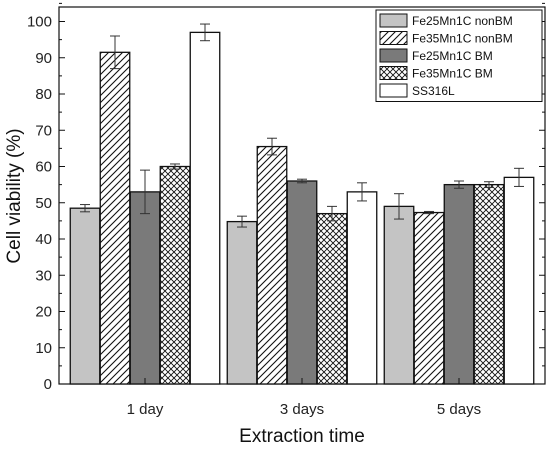 Image resolution: width=550 pixels, height=449 pixels. Describe the element at coordinates (43, 348) in the screenshot. I see `y-tick-label: 10` at that location.